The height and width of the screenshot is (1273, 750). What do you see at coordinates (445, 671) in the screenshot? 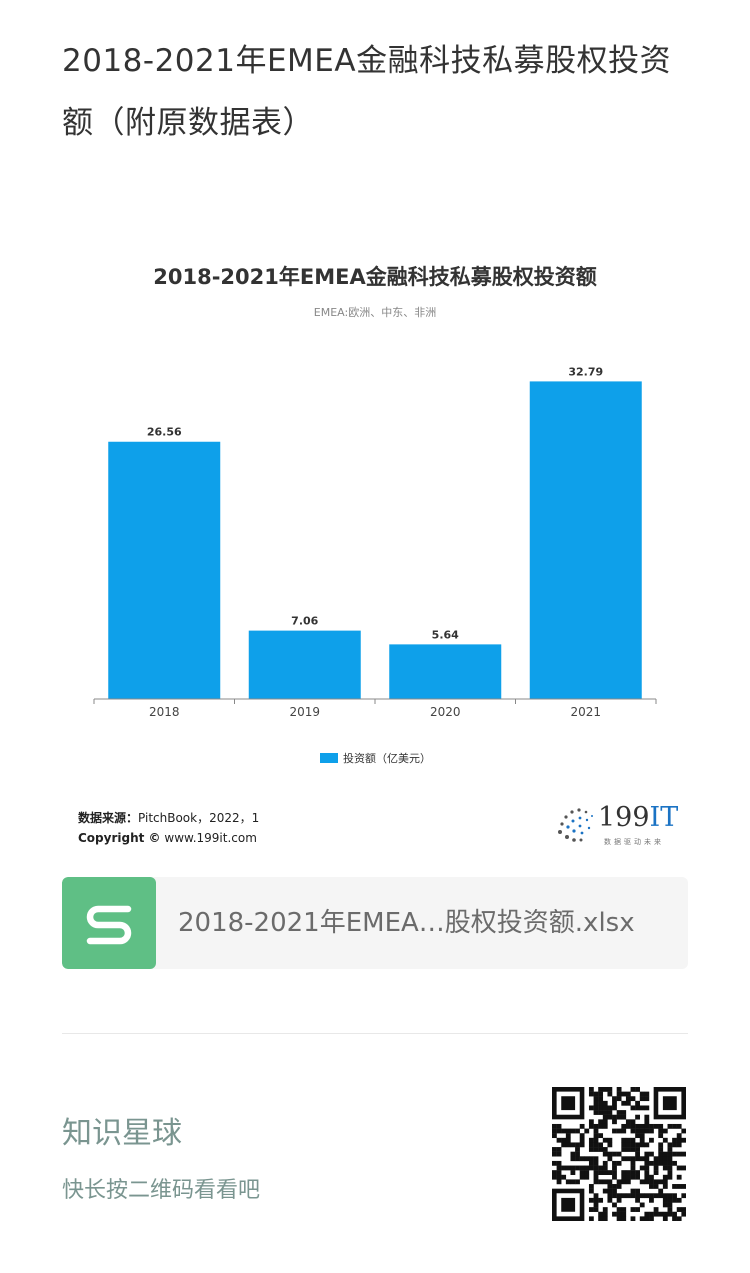
I see `bar-2020` at bounding box center [445, 671].